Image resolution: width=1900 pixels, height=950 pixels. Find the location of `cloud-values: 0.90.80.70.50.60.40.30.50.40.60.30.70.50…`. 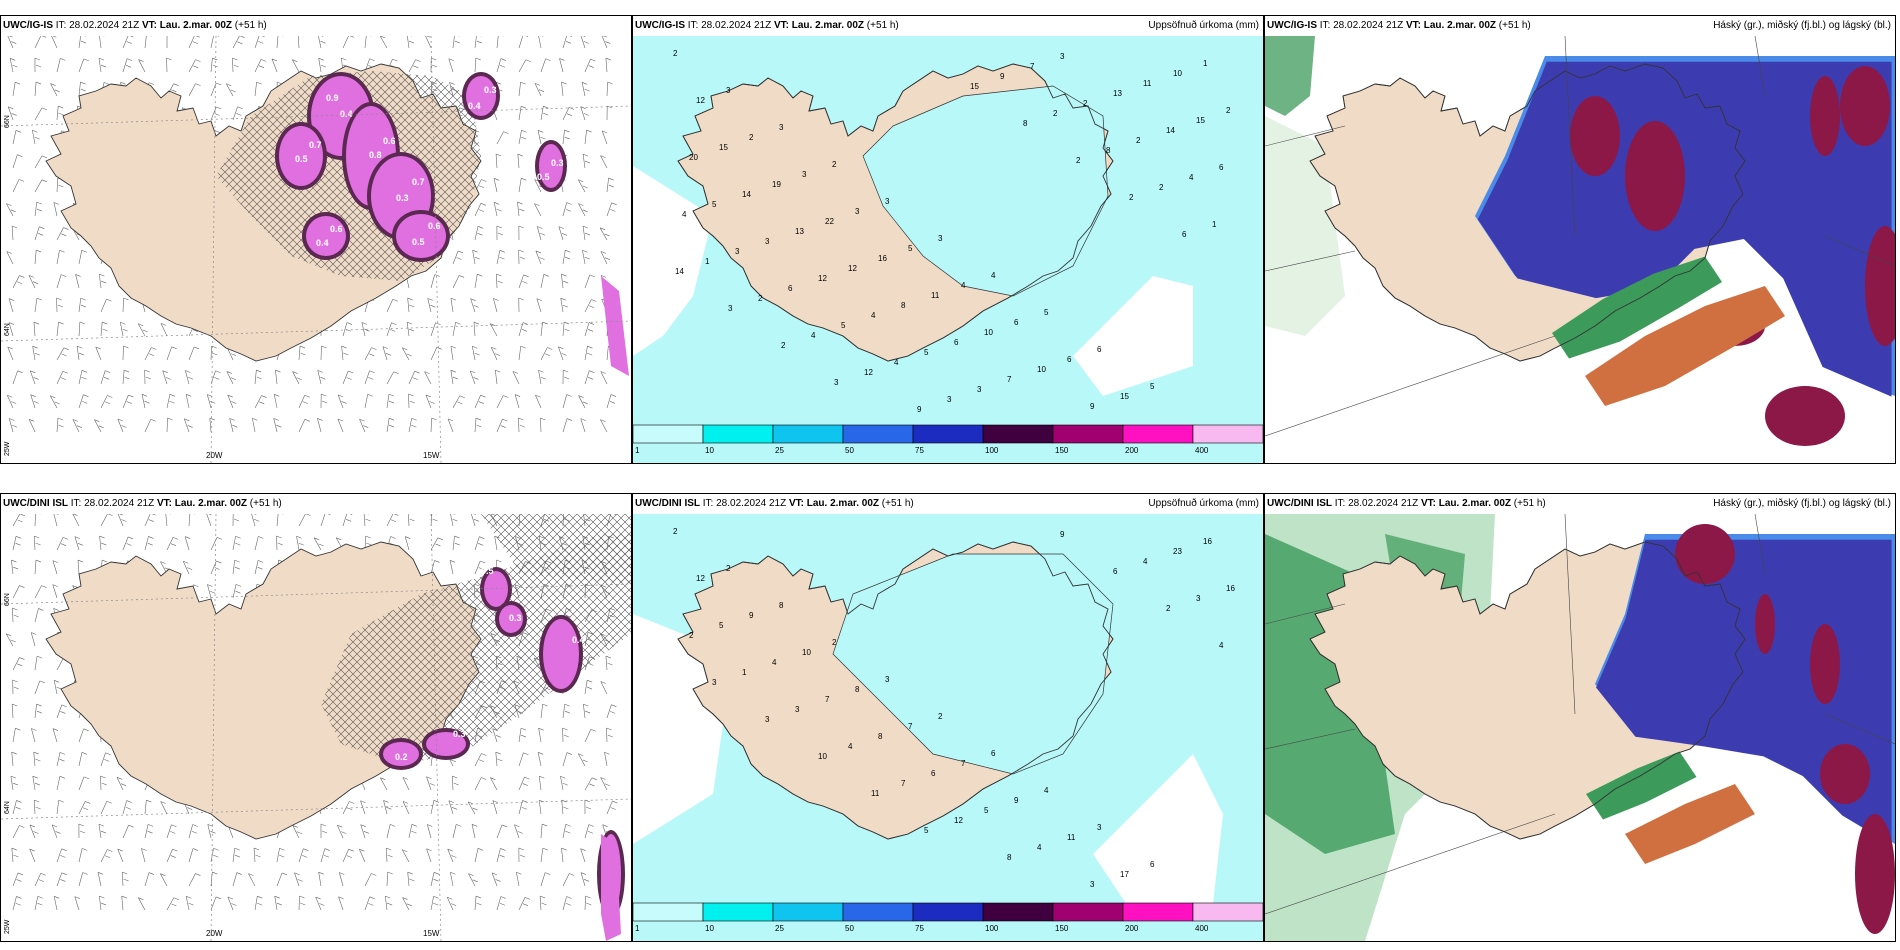

cloud-values: 0.90.80.70.50.60.40.30.50.40.60.30.70.50… is located at coordinates (429, 166).